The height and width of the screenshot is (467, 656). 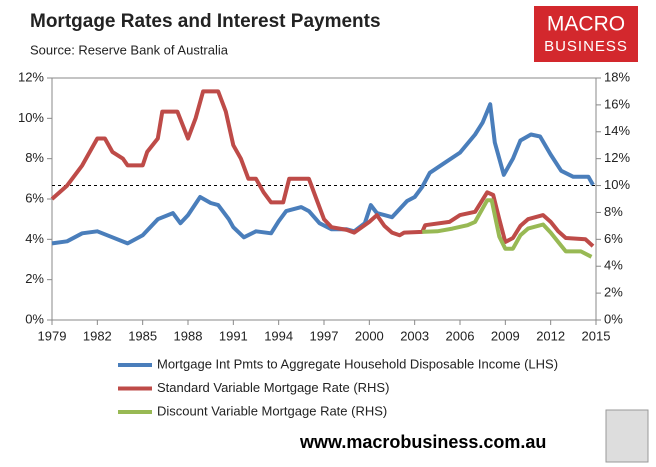 I want to click on x-tick-label: 2006, so click(x=460, y=335).